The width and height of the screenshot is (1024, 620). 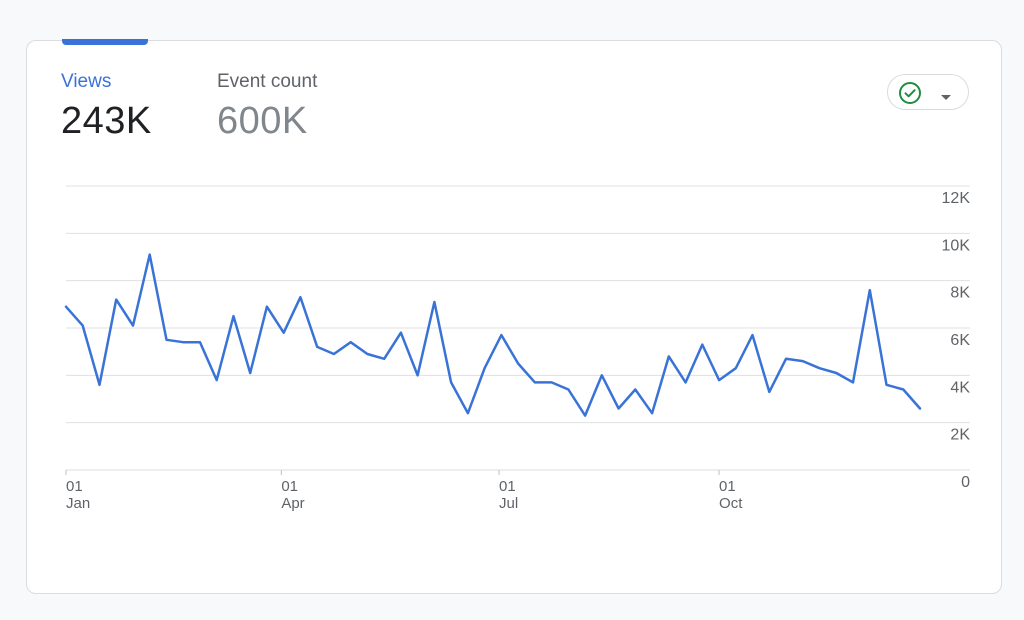 I want to click on views-label: Views, so click(x=86, y=81).